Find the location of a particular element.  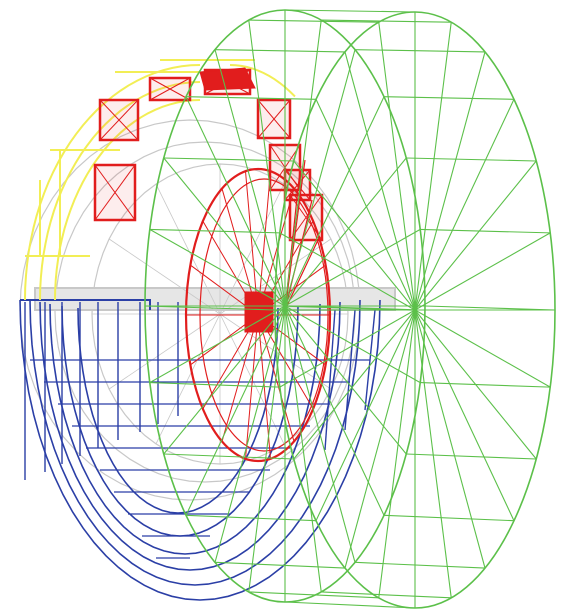

inner-wheel-hub is located at coordinates (259, 312).